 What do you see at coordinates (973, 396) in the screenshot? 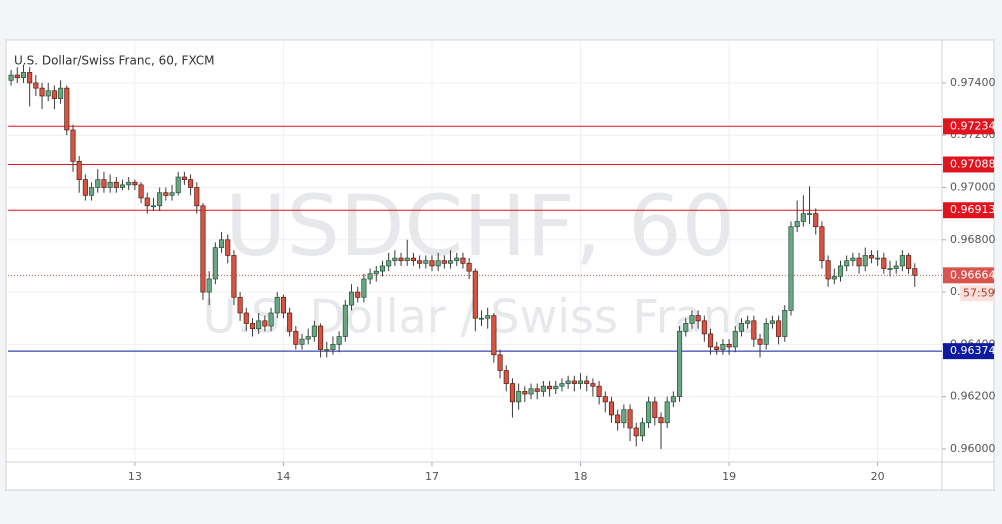
I see `y-tick-label: 0.96200` at bounding box center [973, 396].